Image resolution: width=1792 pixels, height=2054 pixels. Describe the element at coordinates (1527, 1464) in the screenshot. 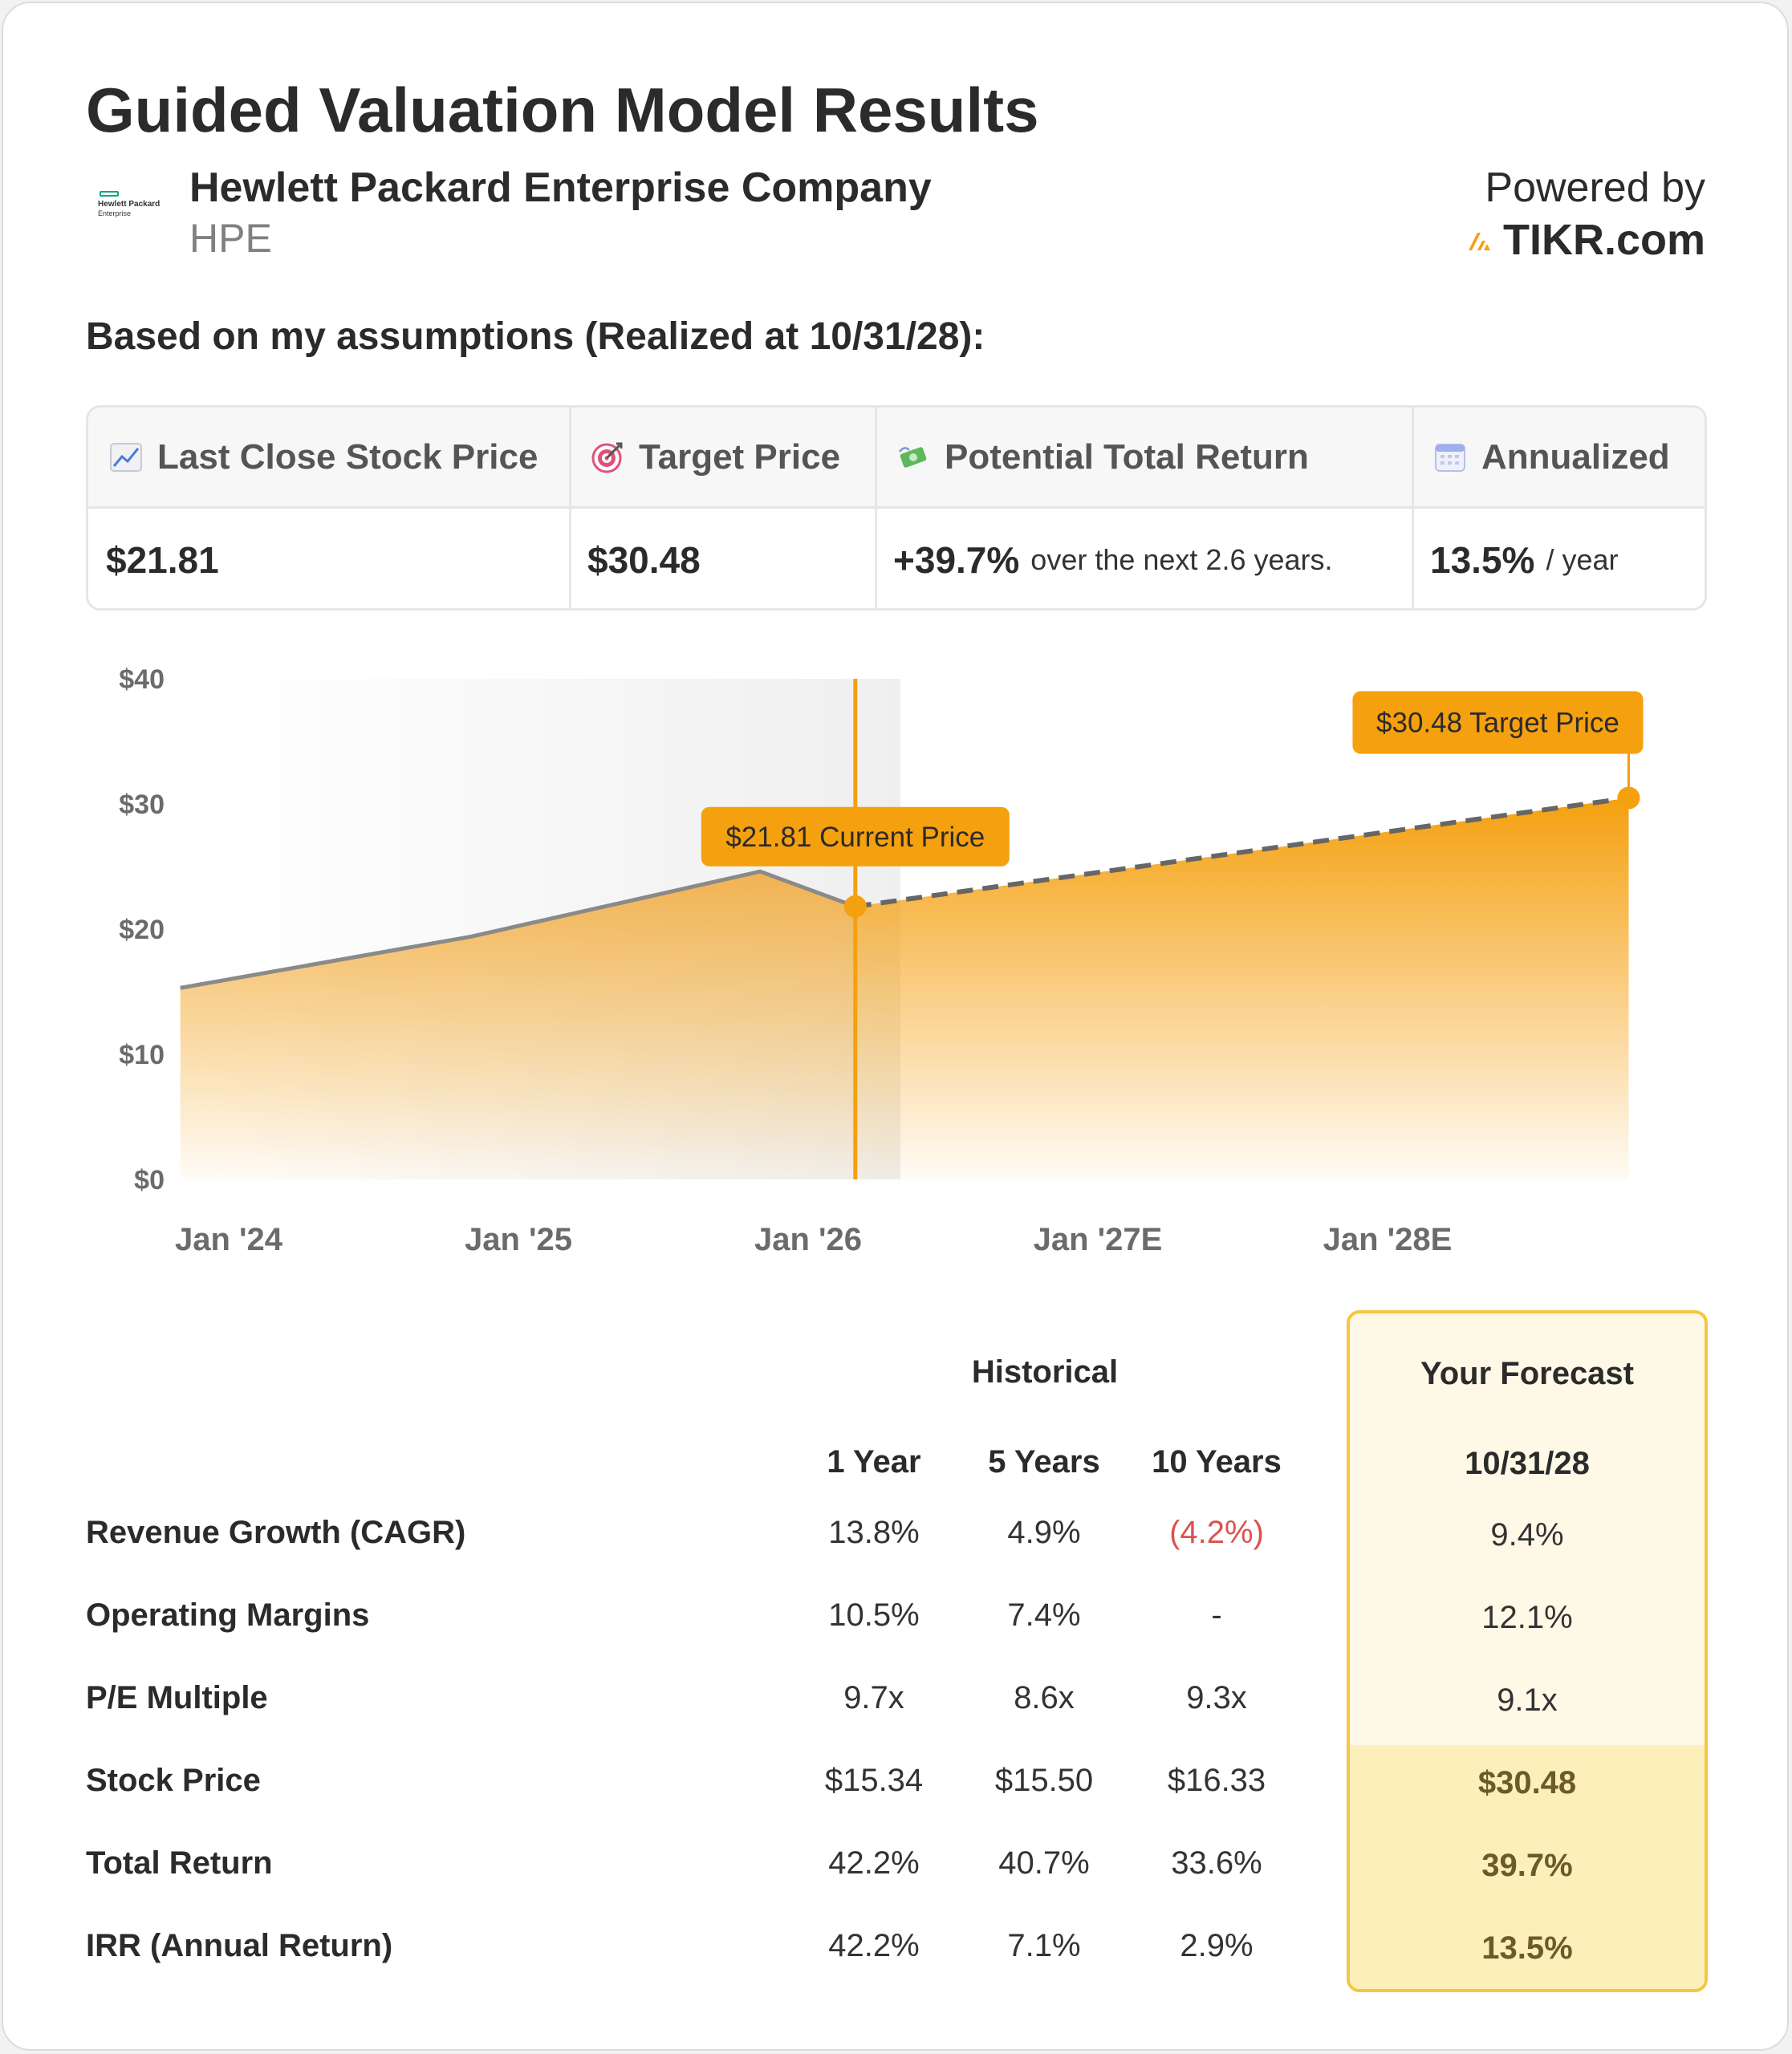

I see `forecast-column-header: 10/31/28` at that location.